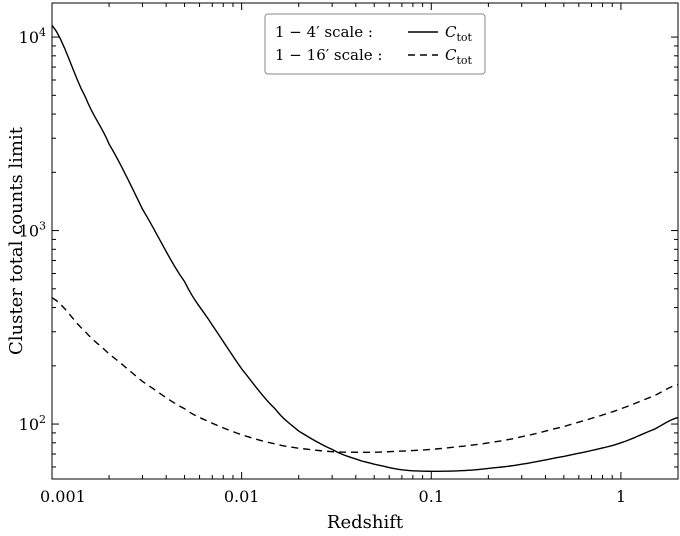 This screenshot has width=680, height=536. I want to click on legend: 1 − 4′ scale : Ctot 1 − 16′ scale : Ctot, so click(375, 44).